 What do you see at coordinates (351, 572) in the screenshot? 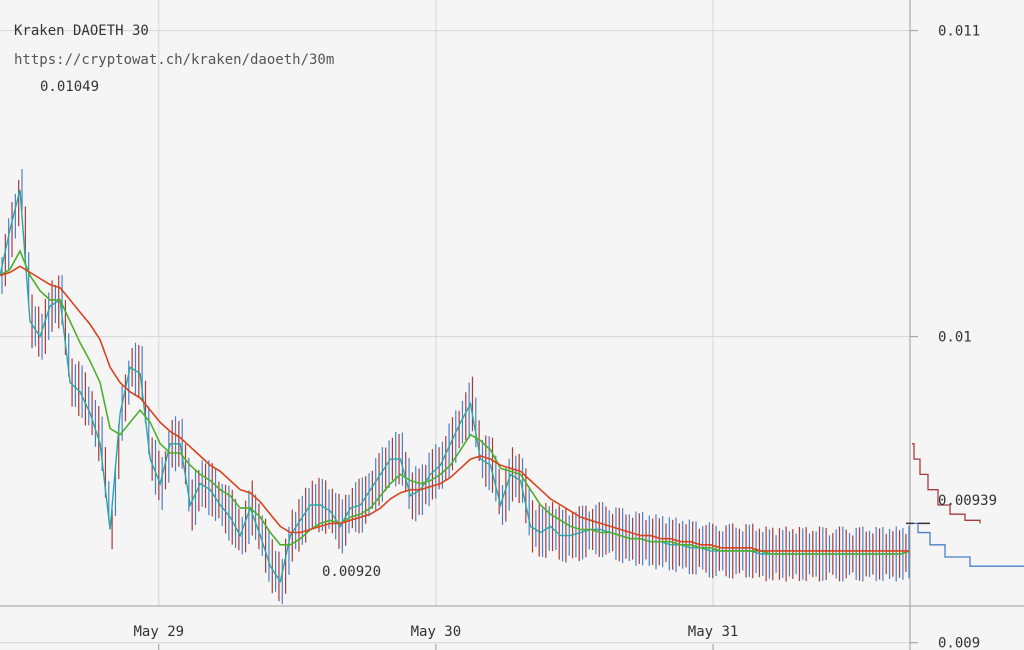
I see `low-price-label: 0.00920` at bounding box center [351, 572].